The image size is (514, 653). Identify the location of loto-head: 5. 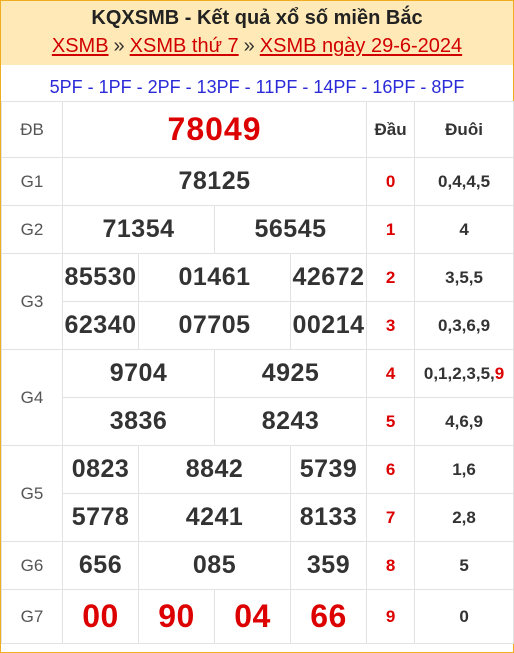
(391, 421).